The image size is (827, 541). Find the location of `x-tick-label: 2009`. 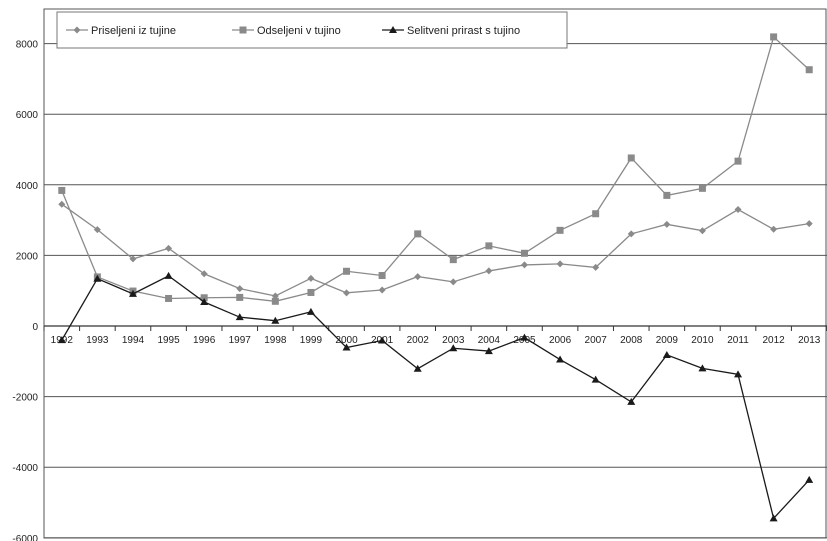

x-tick-label: 2009 is located at coordinates (667, 340).